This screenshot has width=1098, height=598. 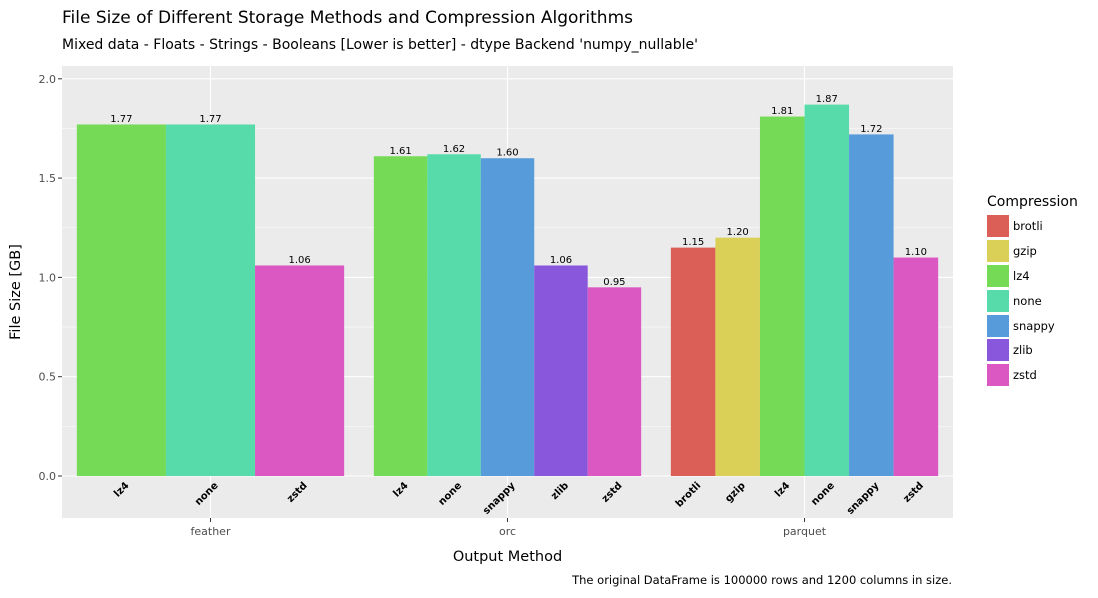 What do you see at coordinates (827, 99) in the screenshot?
I see `bar-value-label: 1.87` at bounding box center [827, 99].